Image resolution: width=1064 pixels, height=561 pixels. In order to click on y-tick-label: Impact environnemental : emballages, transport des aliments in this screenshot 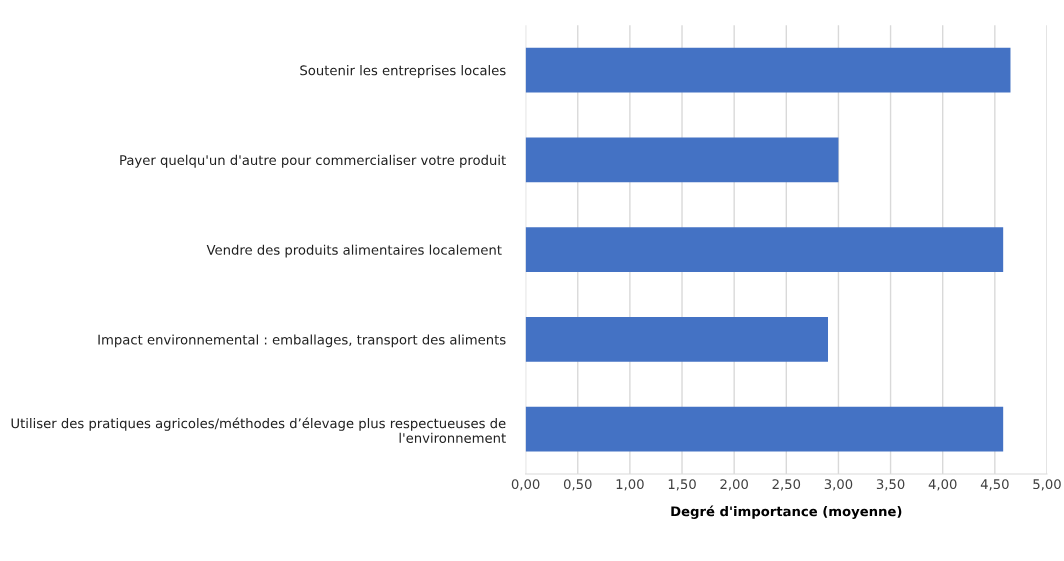, I will do `click(302, 341)`.